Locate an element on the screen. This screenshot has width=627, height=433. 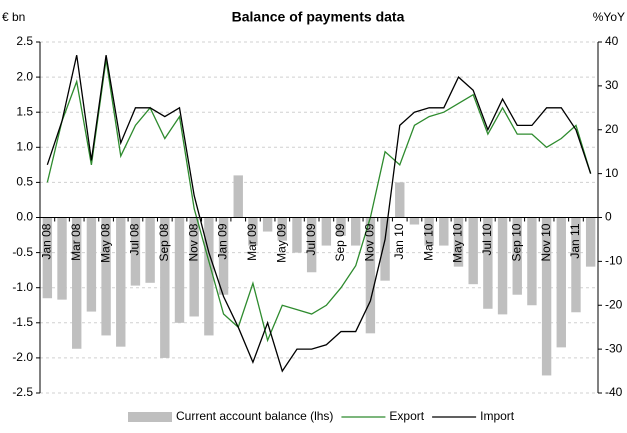
legend-label: Export is located at coordinates (406, 416).